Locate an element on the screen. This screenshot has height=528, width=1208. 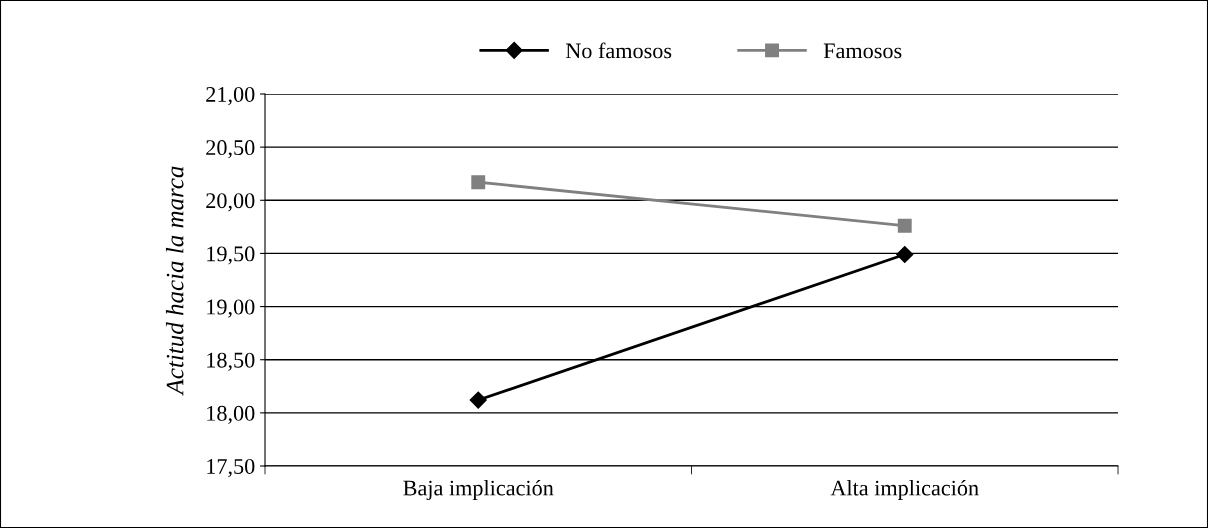
legend-label: Famosos is located at coordinates (862, 51).